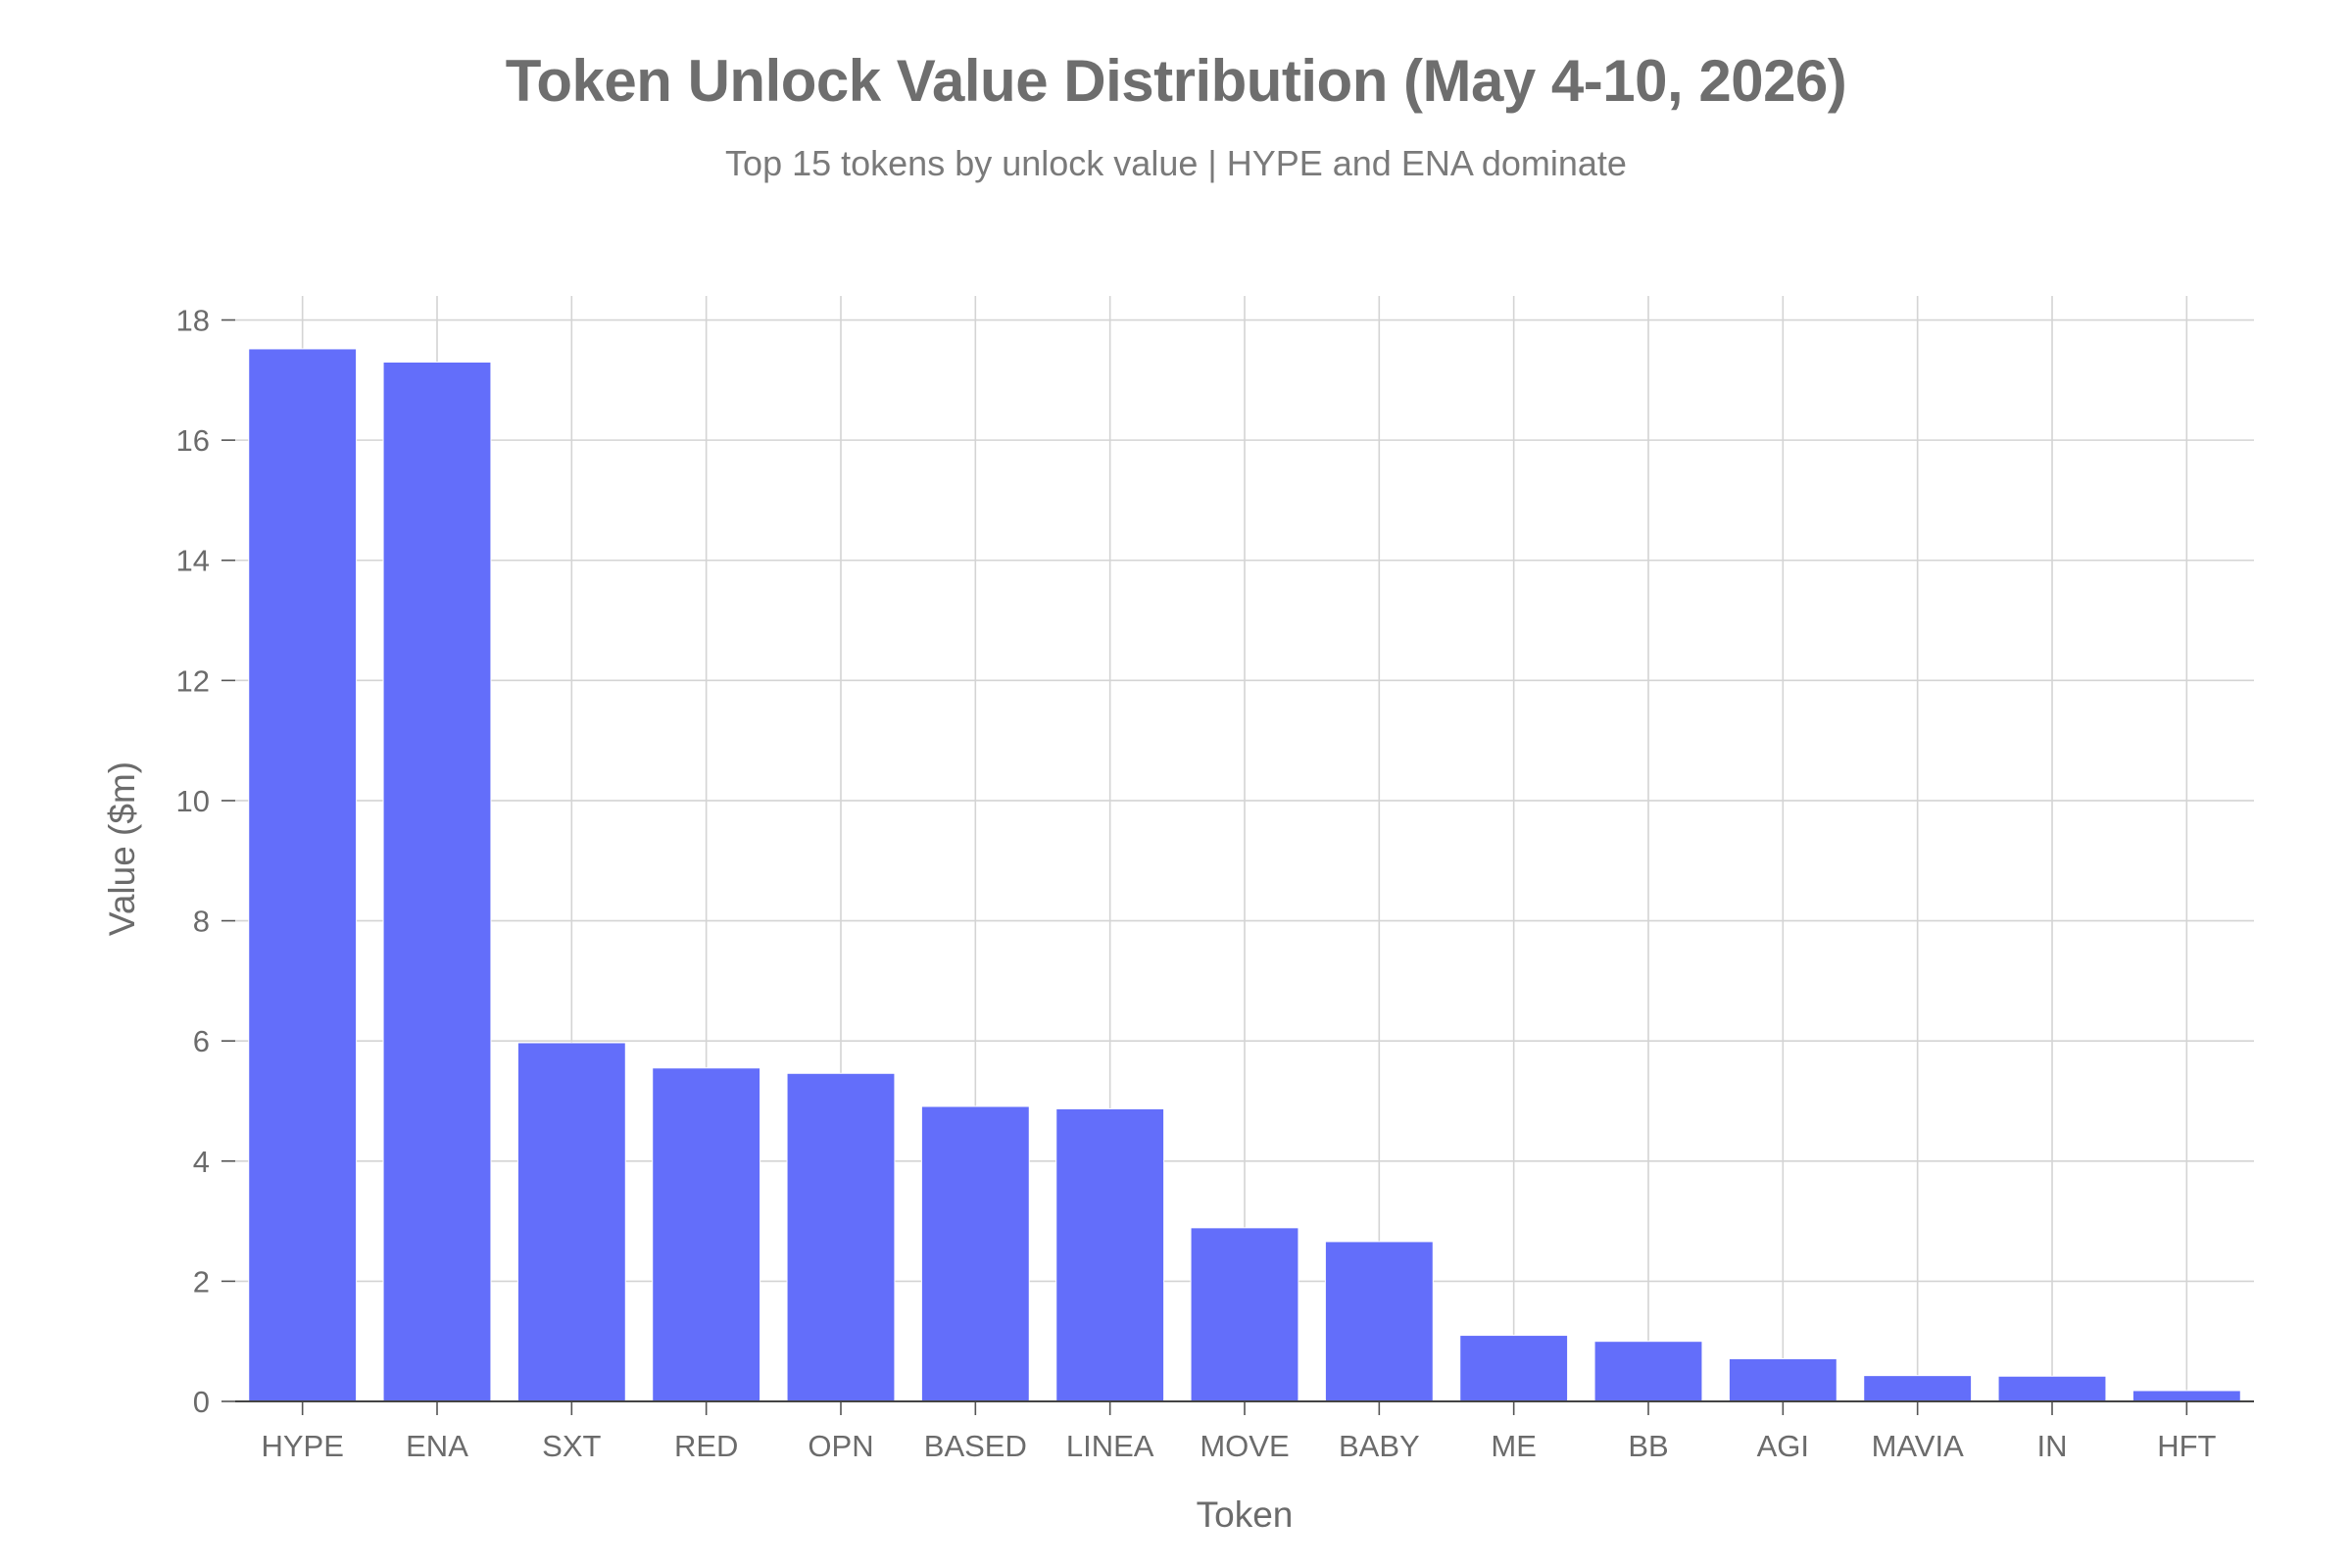 This screenshot has height=1568, width=2352. What do you see at coordinates (1783, 1446) in the screenshot?
I see `x-tick-label: AGI` at bounding box center [1783, 1446].